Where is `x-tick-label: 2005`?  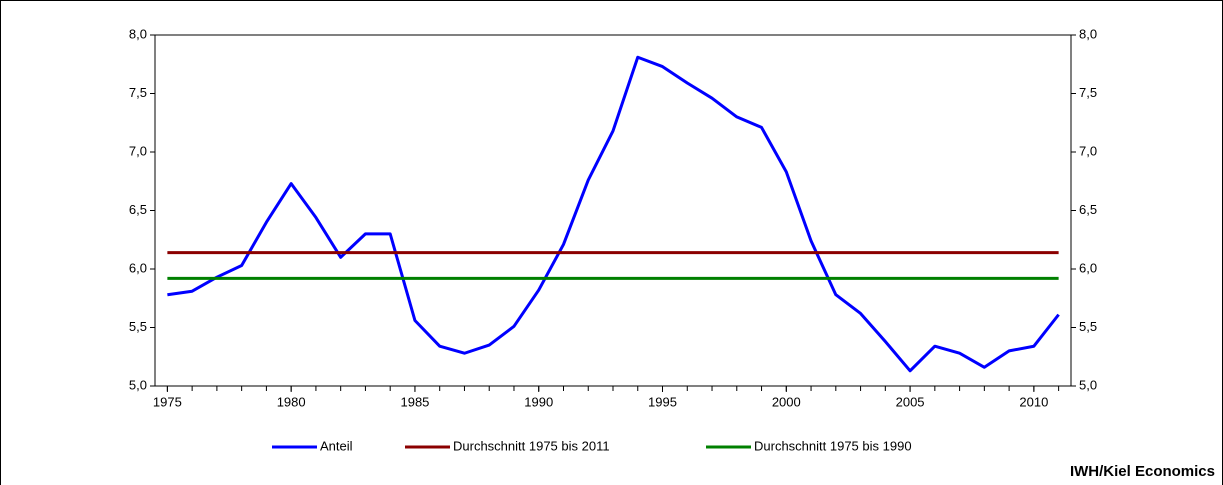 x-tick-label: 2005 is located at coordinates (910, 401).